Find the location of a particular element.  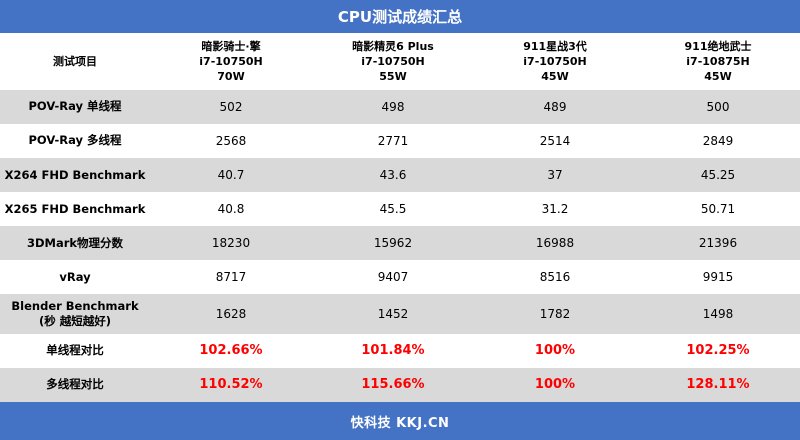

value-cell: 2514 is located at coordinates (555, 141).